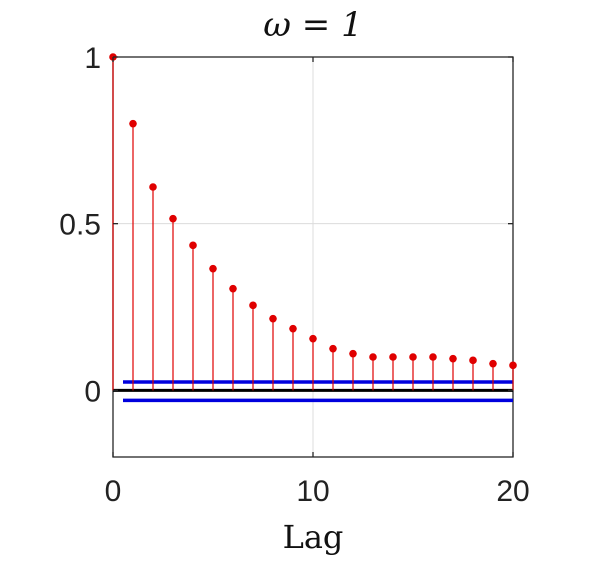 This screenshot has height=562, width=598. Describe the element at coordinates (512, 491) in the screenshot. I see `x-tick-label-2: 20` at that location.